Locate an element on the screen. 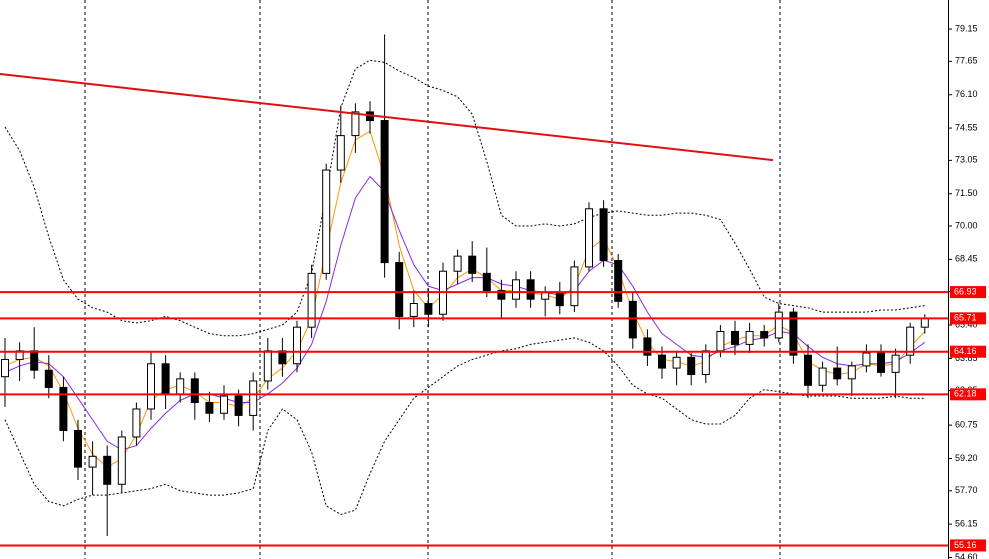  y-tick-label: 70.00 is located at coordinates (966, 225).